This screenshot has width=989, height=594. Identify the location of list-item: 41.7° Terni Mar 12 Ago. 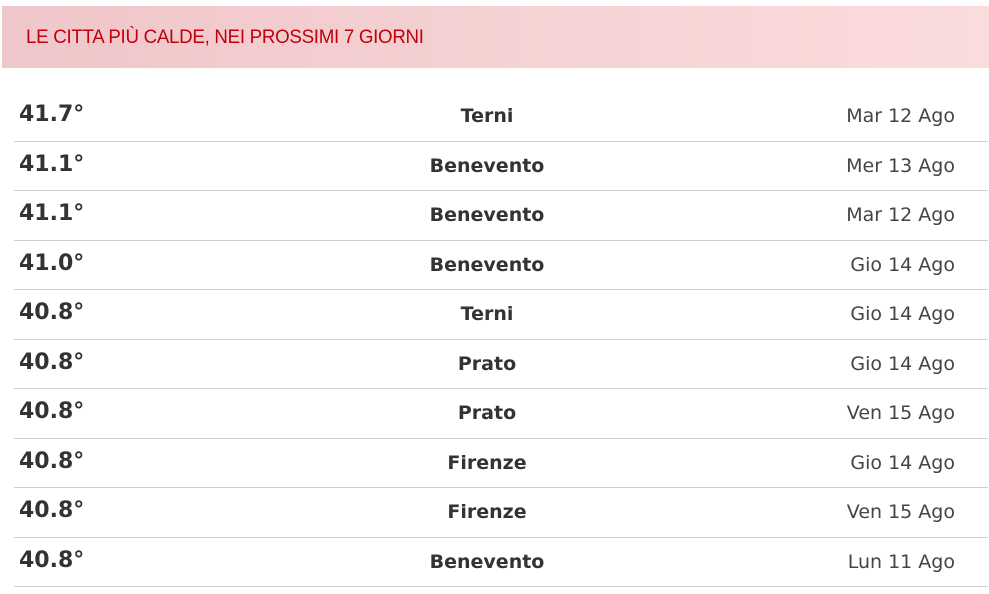
(501, 117).